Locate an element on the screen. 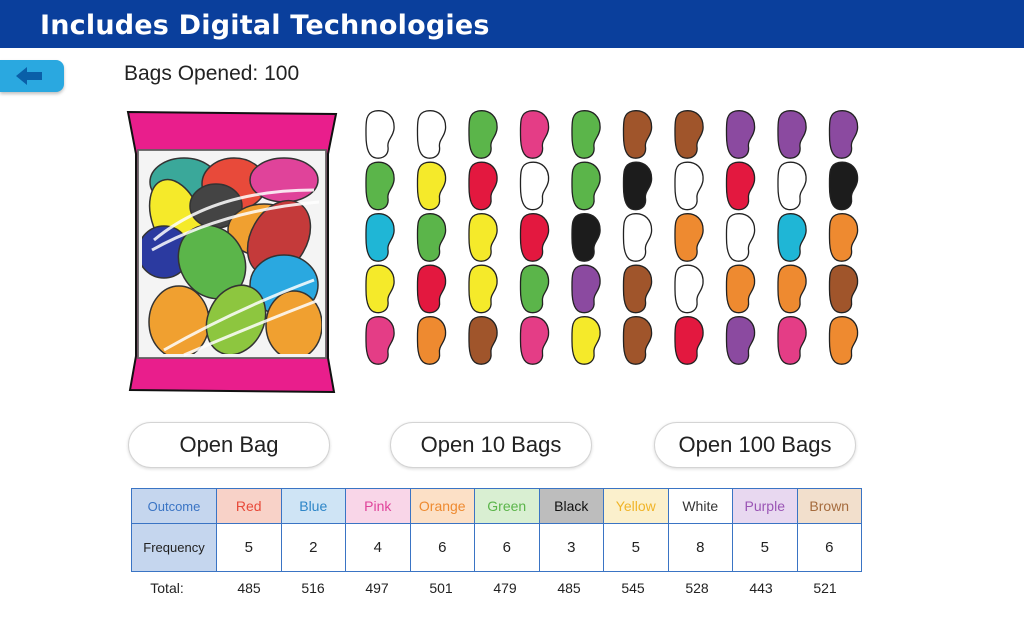 The image size is (1024, 643). outcome-orange: Orange is located at coordinates (442, 506).